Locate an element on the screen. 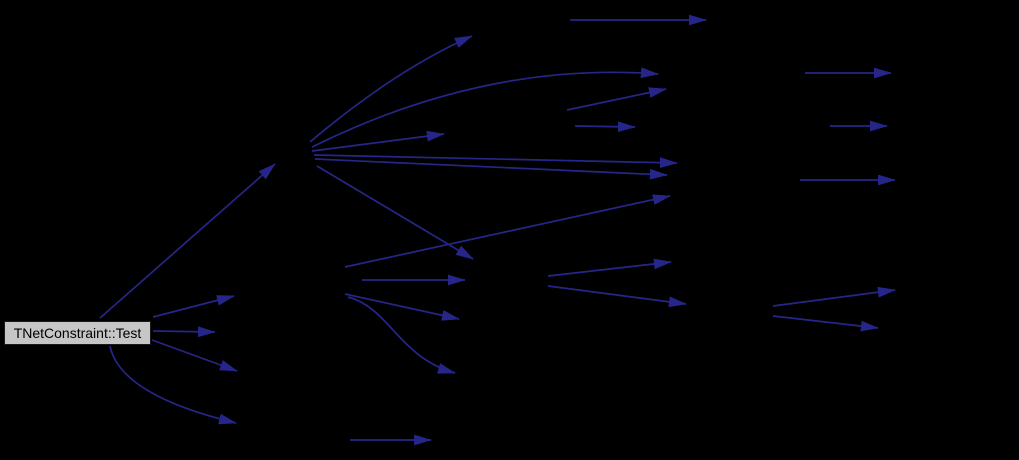  graph-node-label: TNetConstraint::Test is located at coordinates (77, 333).